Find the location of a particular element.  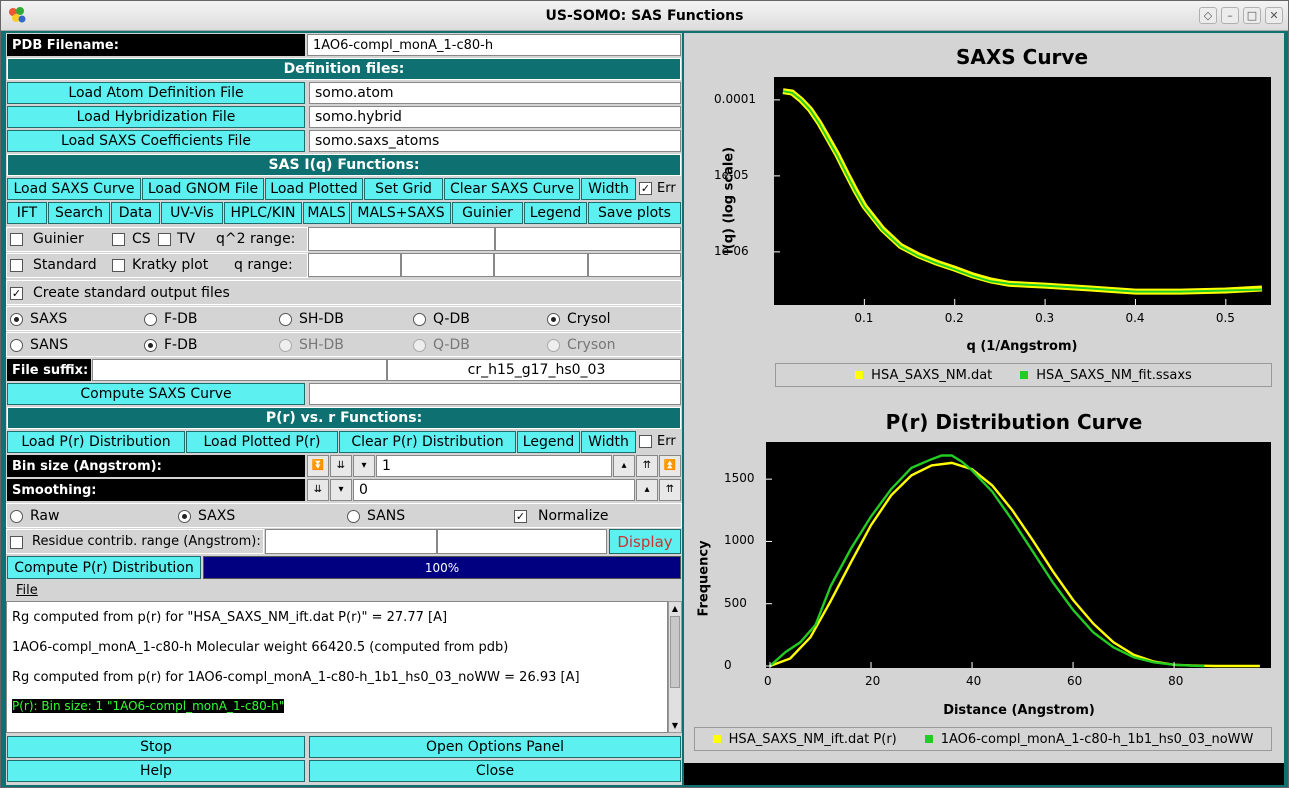

help-button: Help is located at coordinates (156, 771).